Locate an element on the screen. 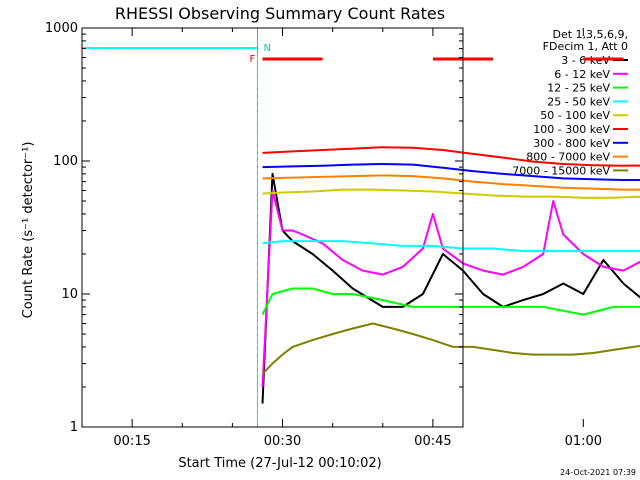  legend-entry-label: 12 - 25 keV is located at coordinates (578, 88).